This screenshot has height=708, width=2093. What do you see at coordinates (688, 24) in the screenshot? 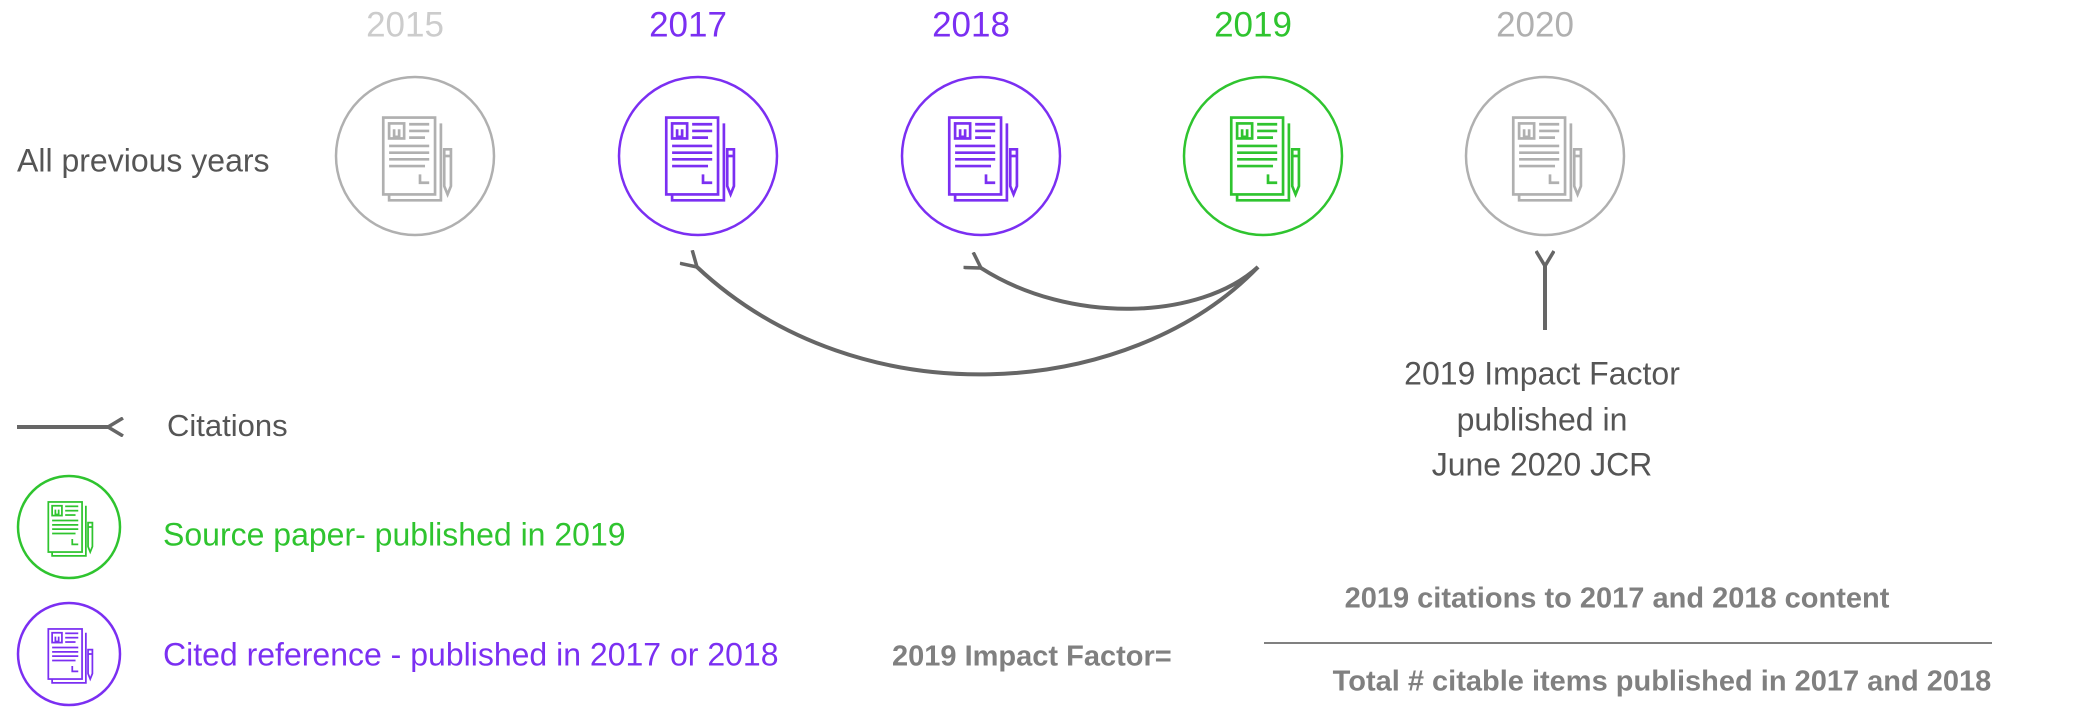
I see `year-label: 2017` at bounding box center [688, 24].